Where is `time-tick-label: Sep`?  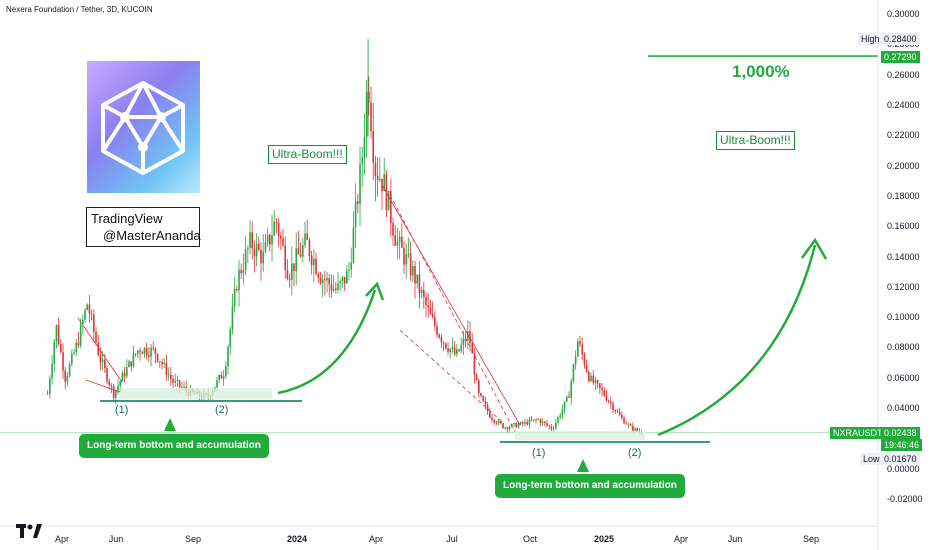
time-tick-label: Sep is located at coordinates (811, 539).